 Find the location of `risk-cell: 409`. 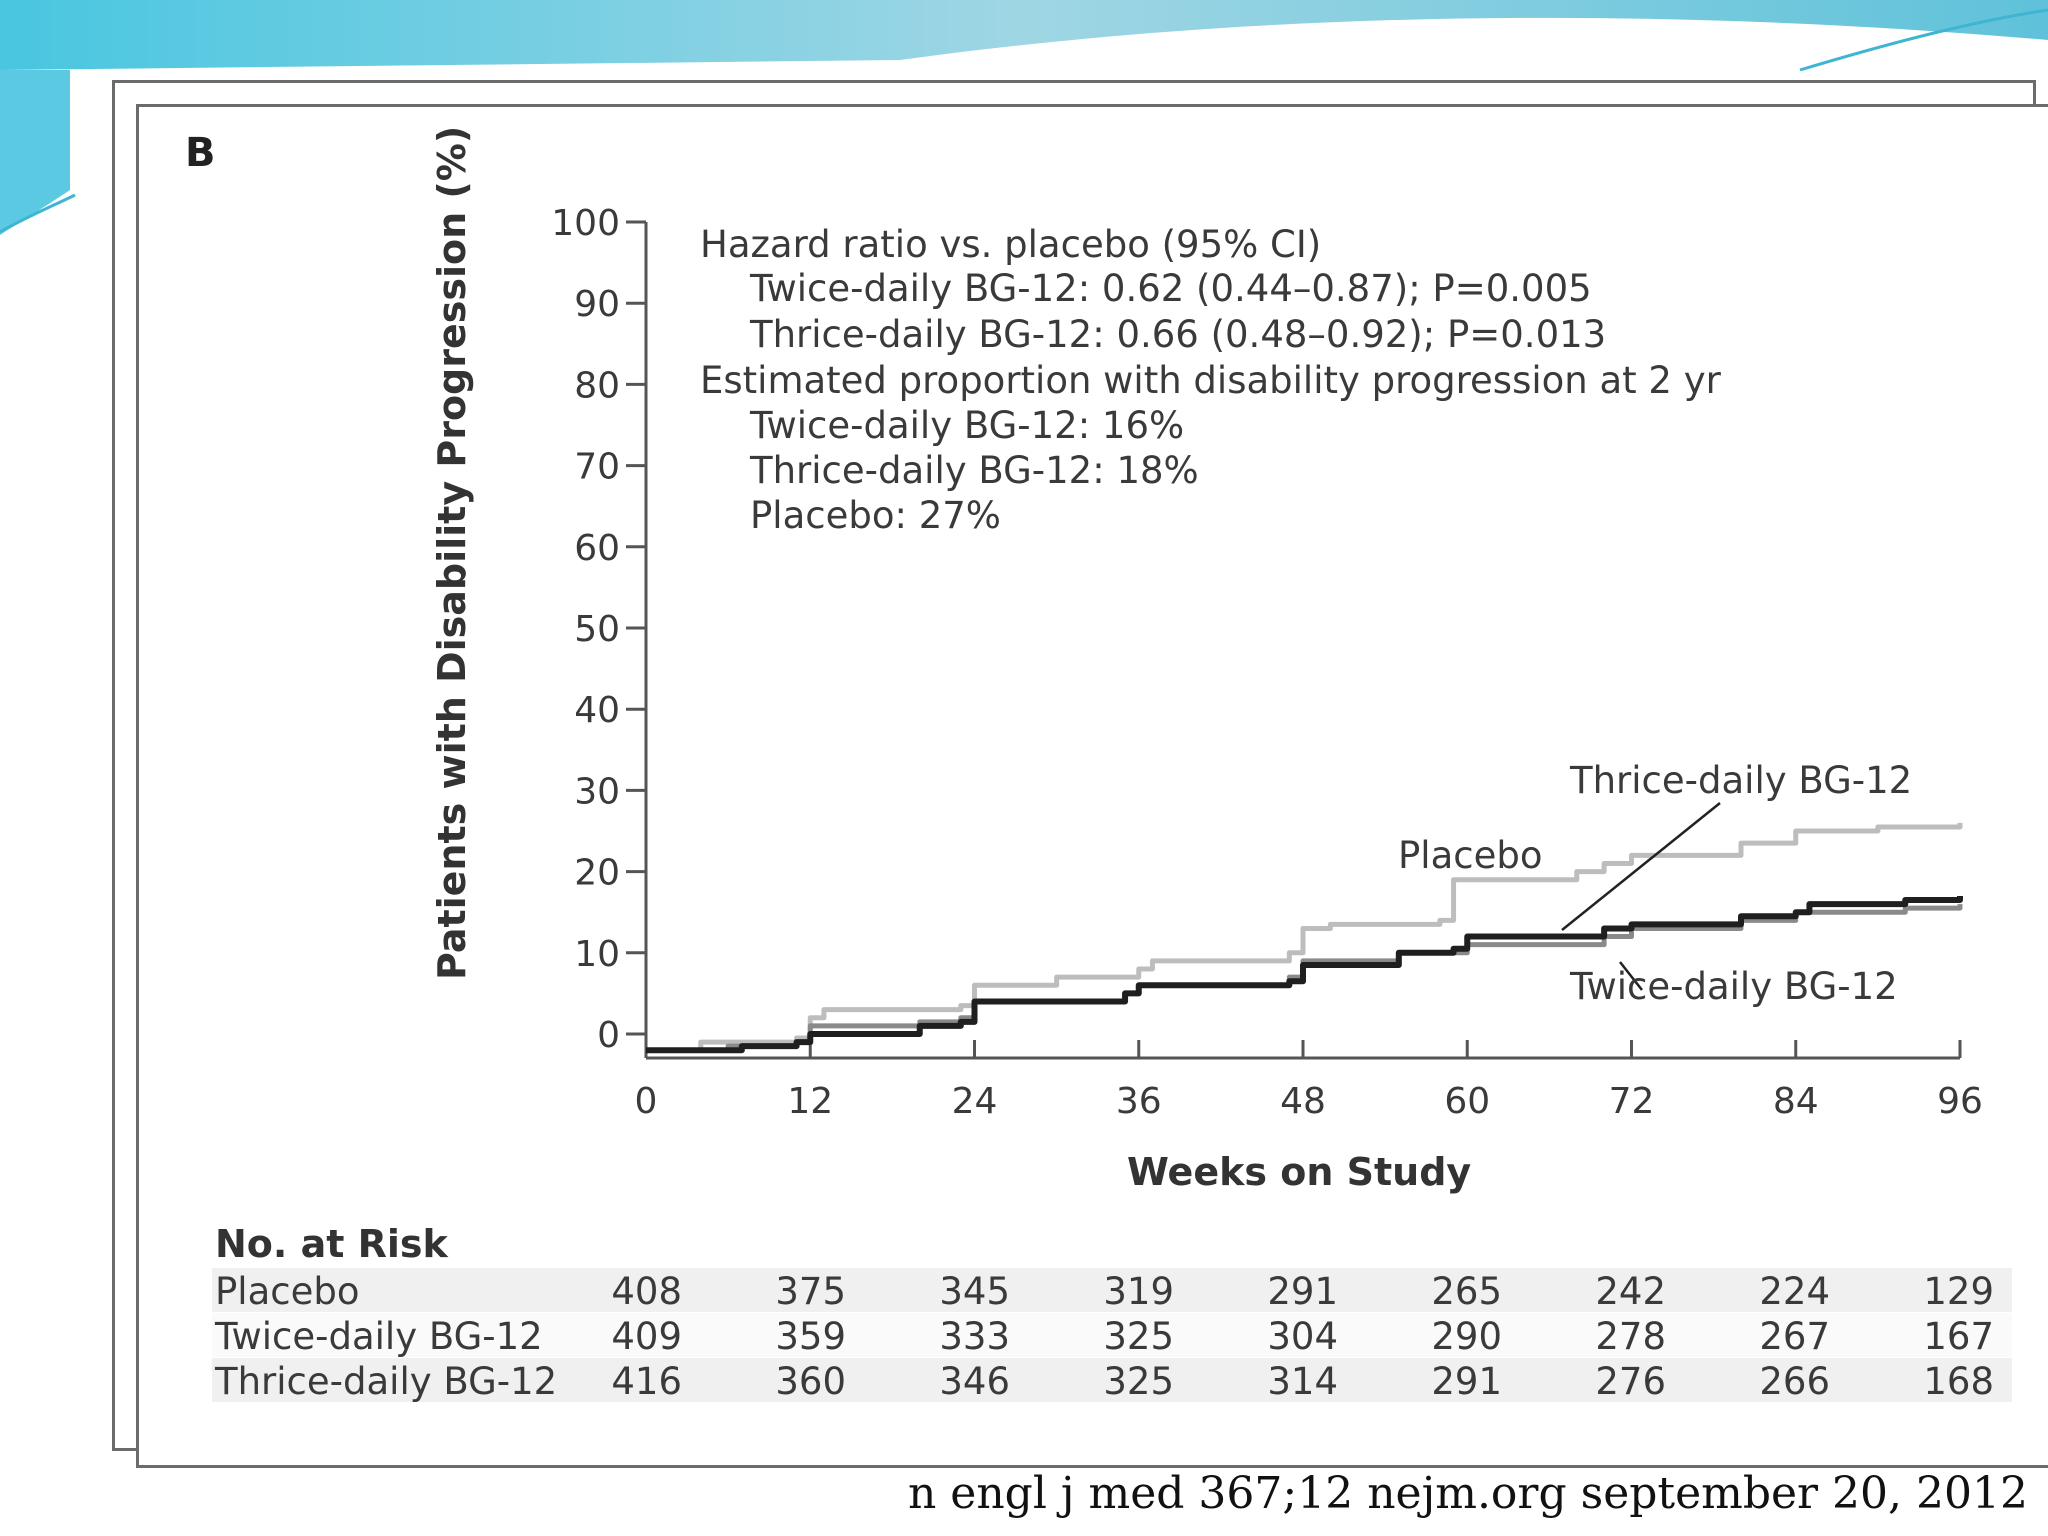

risk-cell: 409 is located at coordinates (646, 1336).